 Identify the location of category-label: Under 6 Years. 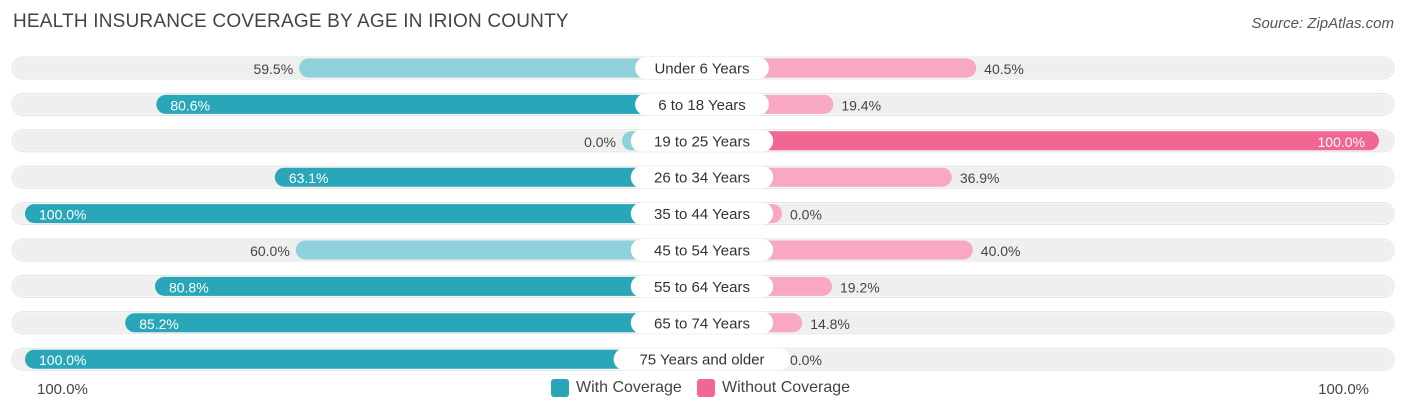
(701, 69).